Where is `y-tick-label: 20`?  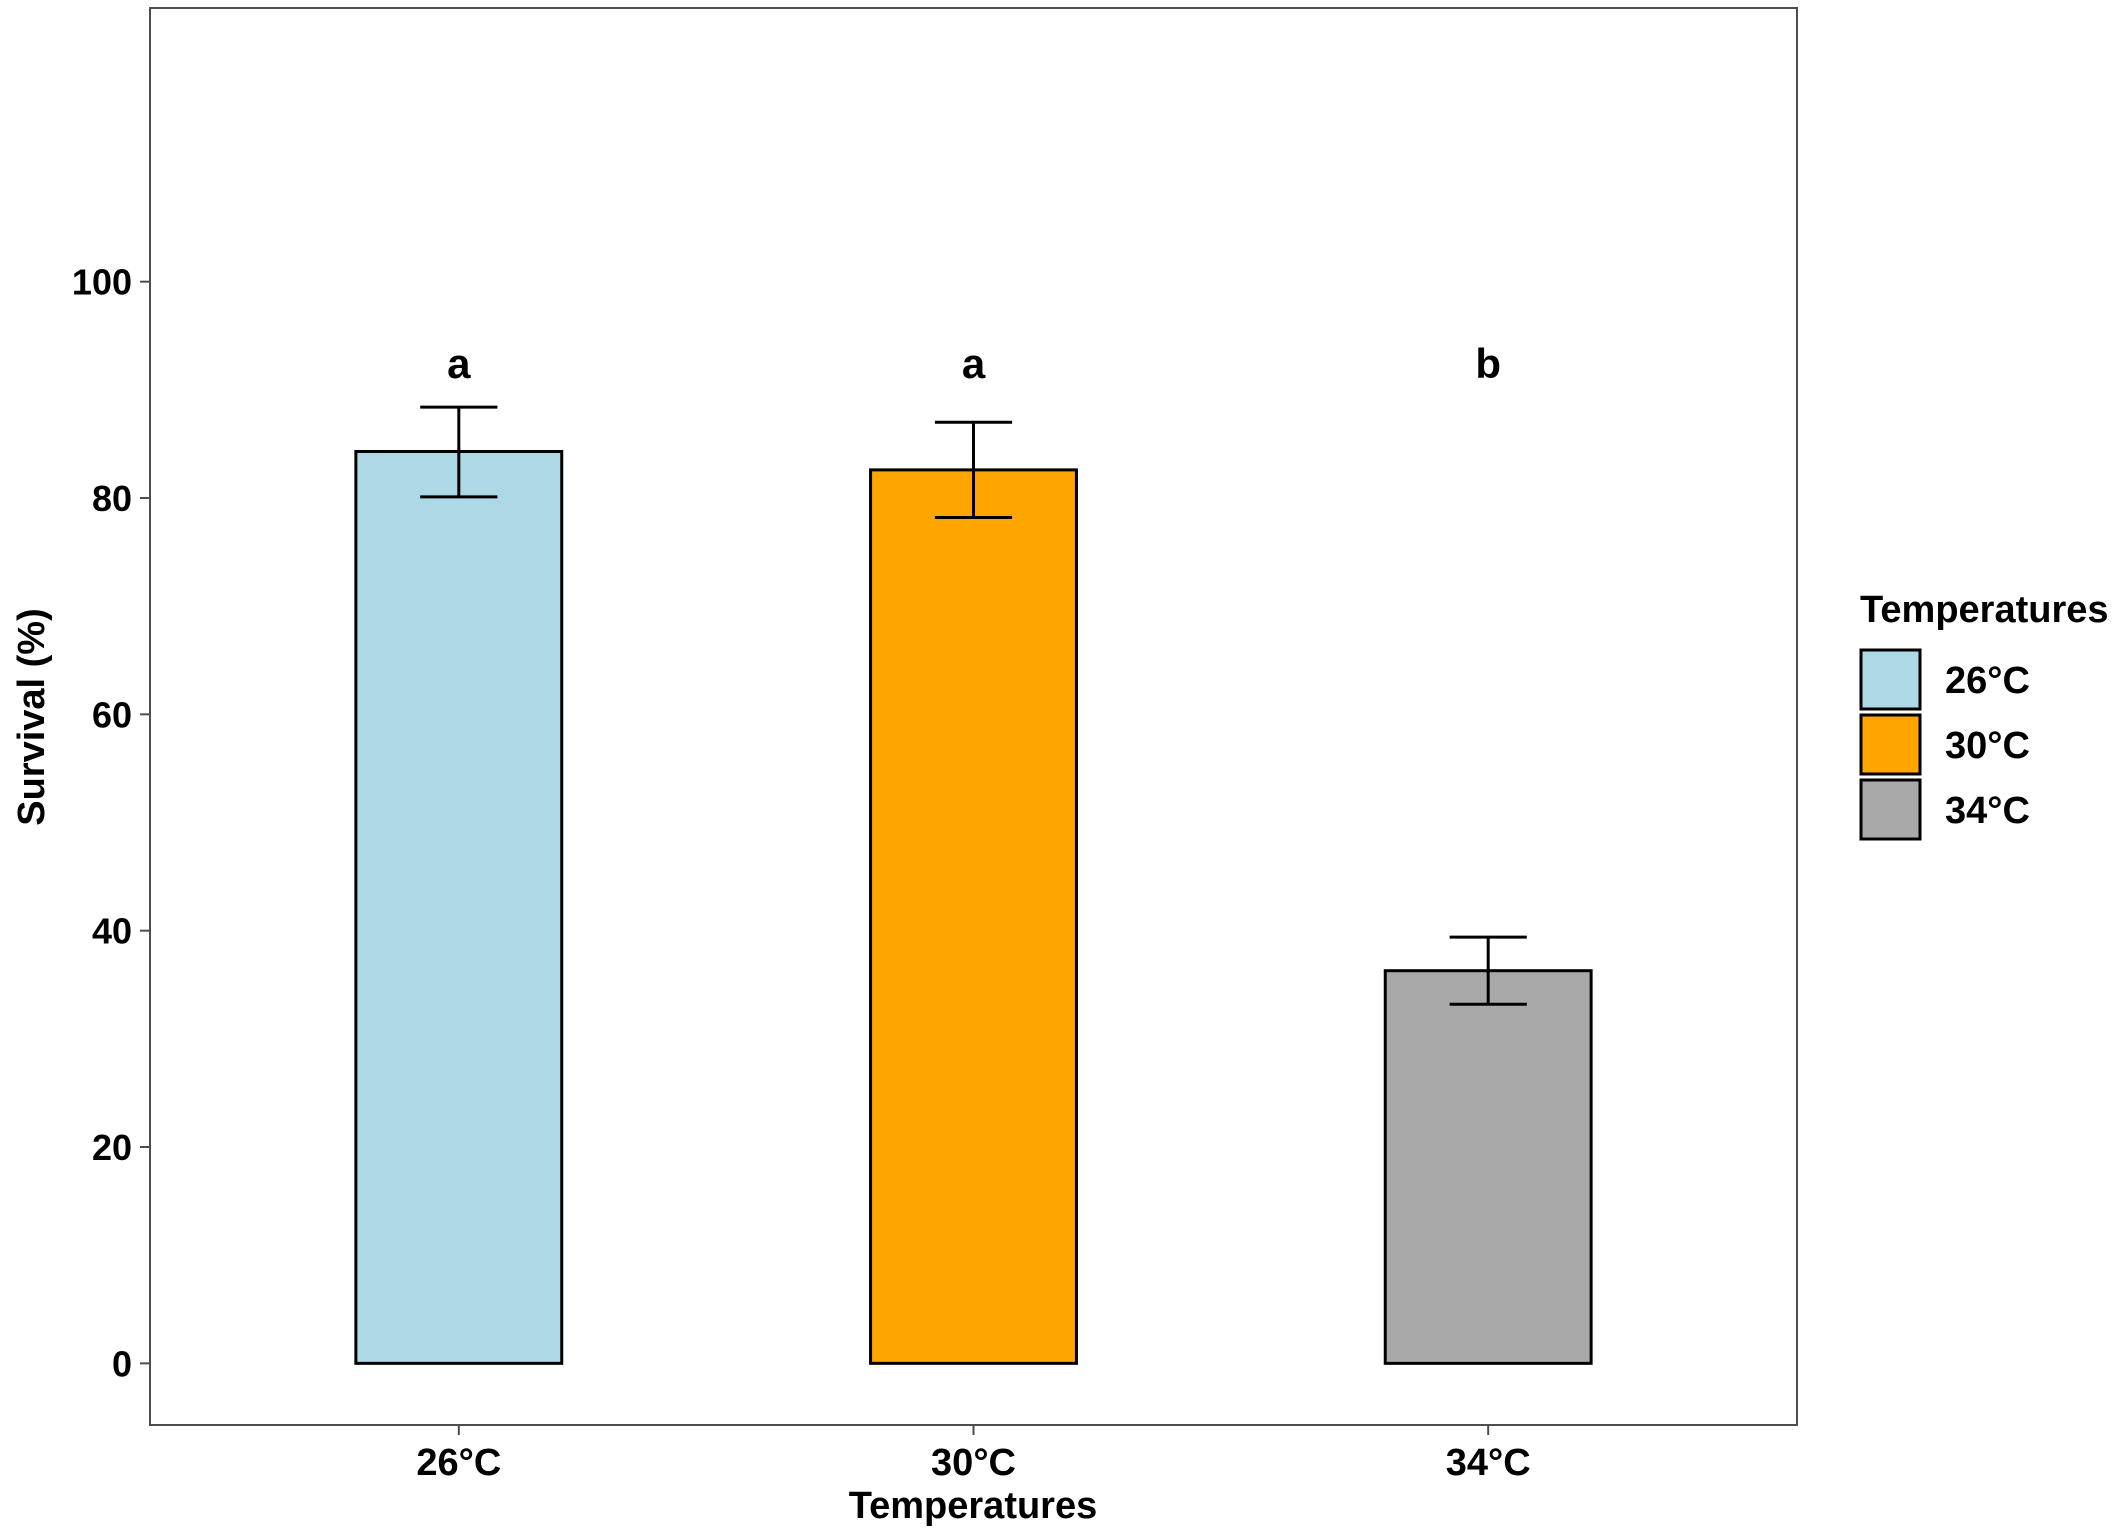
y-tick-label: 20 is located at coordinates (112, 1147).